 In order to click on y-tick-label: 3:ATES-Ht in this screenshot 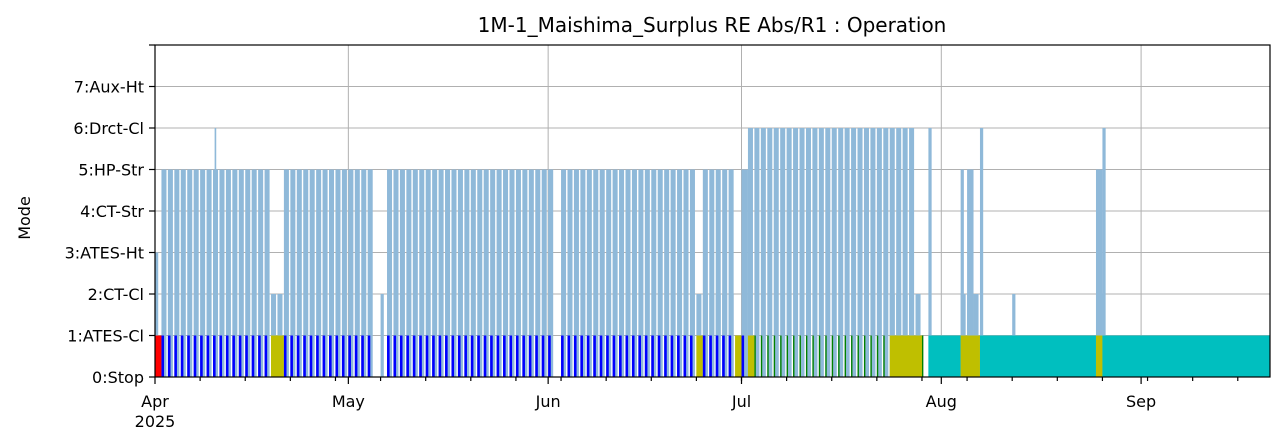, I will do `click(104, 253)`.